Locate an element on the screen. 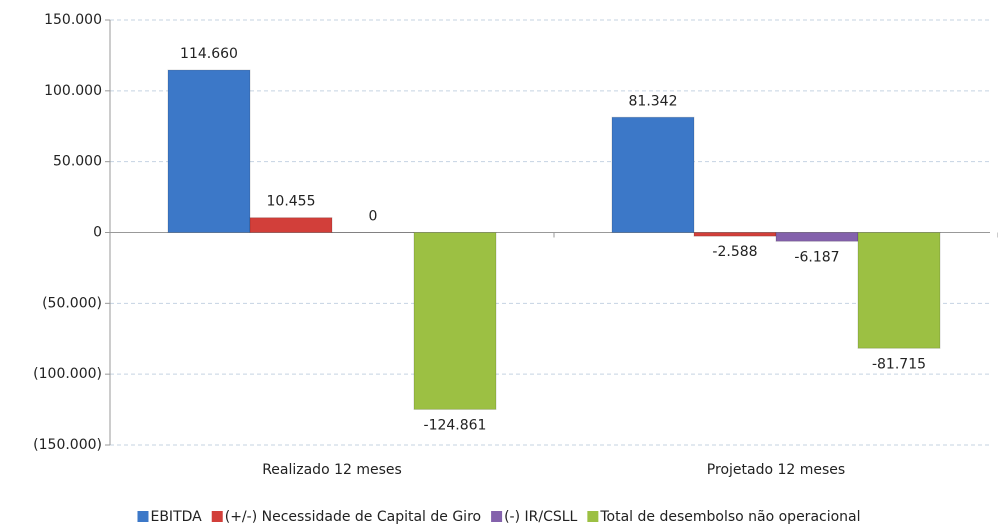 Image resolution: width=998 pixels, height=527 pixels. y-tick-label: 150.000 is located at coordinates (73, 20).